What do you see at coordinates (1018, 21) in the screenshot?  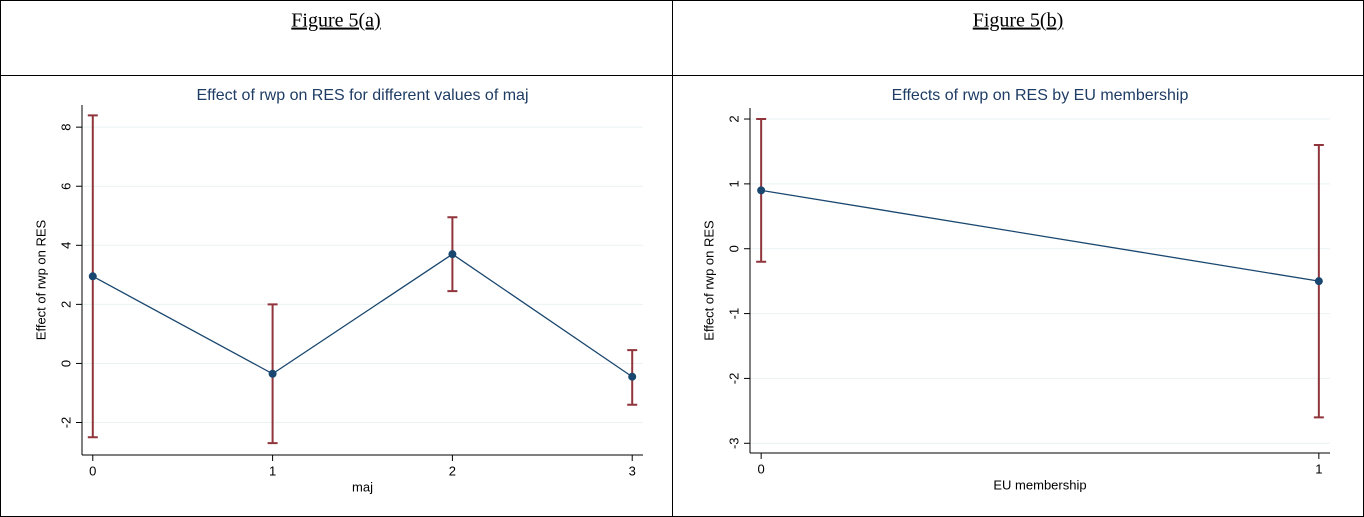 I see `figure-header: Figure 5(b)` at bounding box center [1018, 21].